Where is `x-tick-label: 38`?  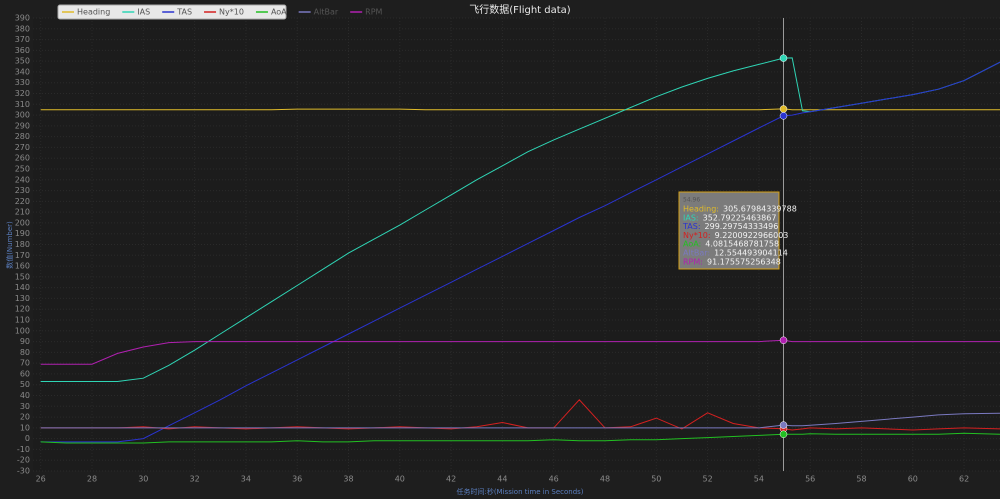 x-tick-label: 38 is located at coordinates (348, 479).